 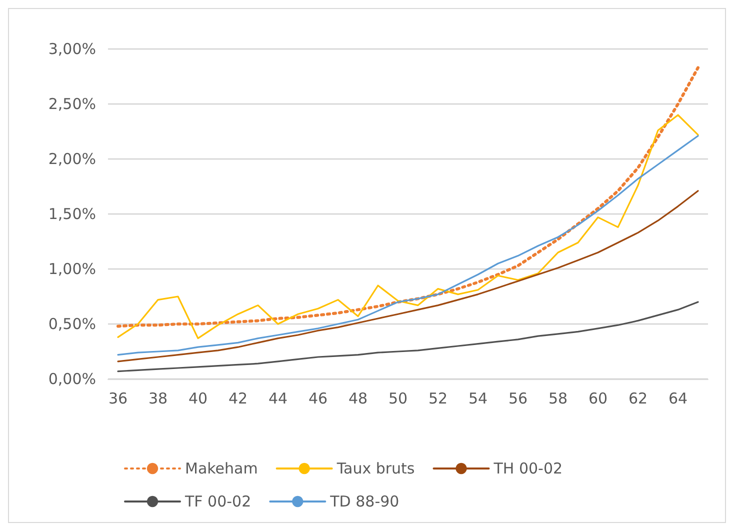 What do you see at coordinates (198, 399) in the screenshot?
I see `x-tick-label: 40` at bounding box center [198, 399].